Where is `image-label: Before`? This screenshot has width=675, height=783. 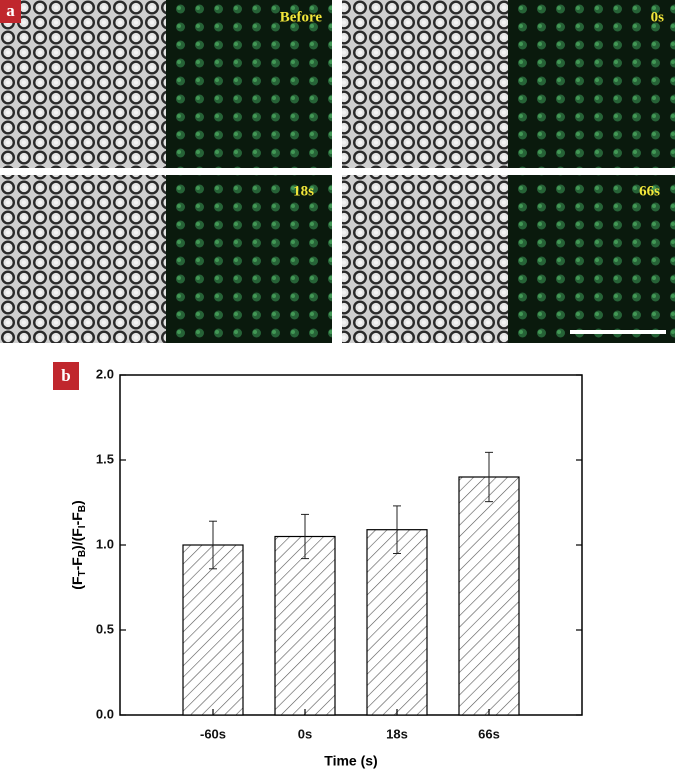 image-label: Before is located at coordinates (301, 17).